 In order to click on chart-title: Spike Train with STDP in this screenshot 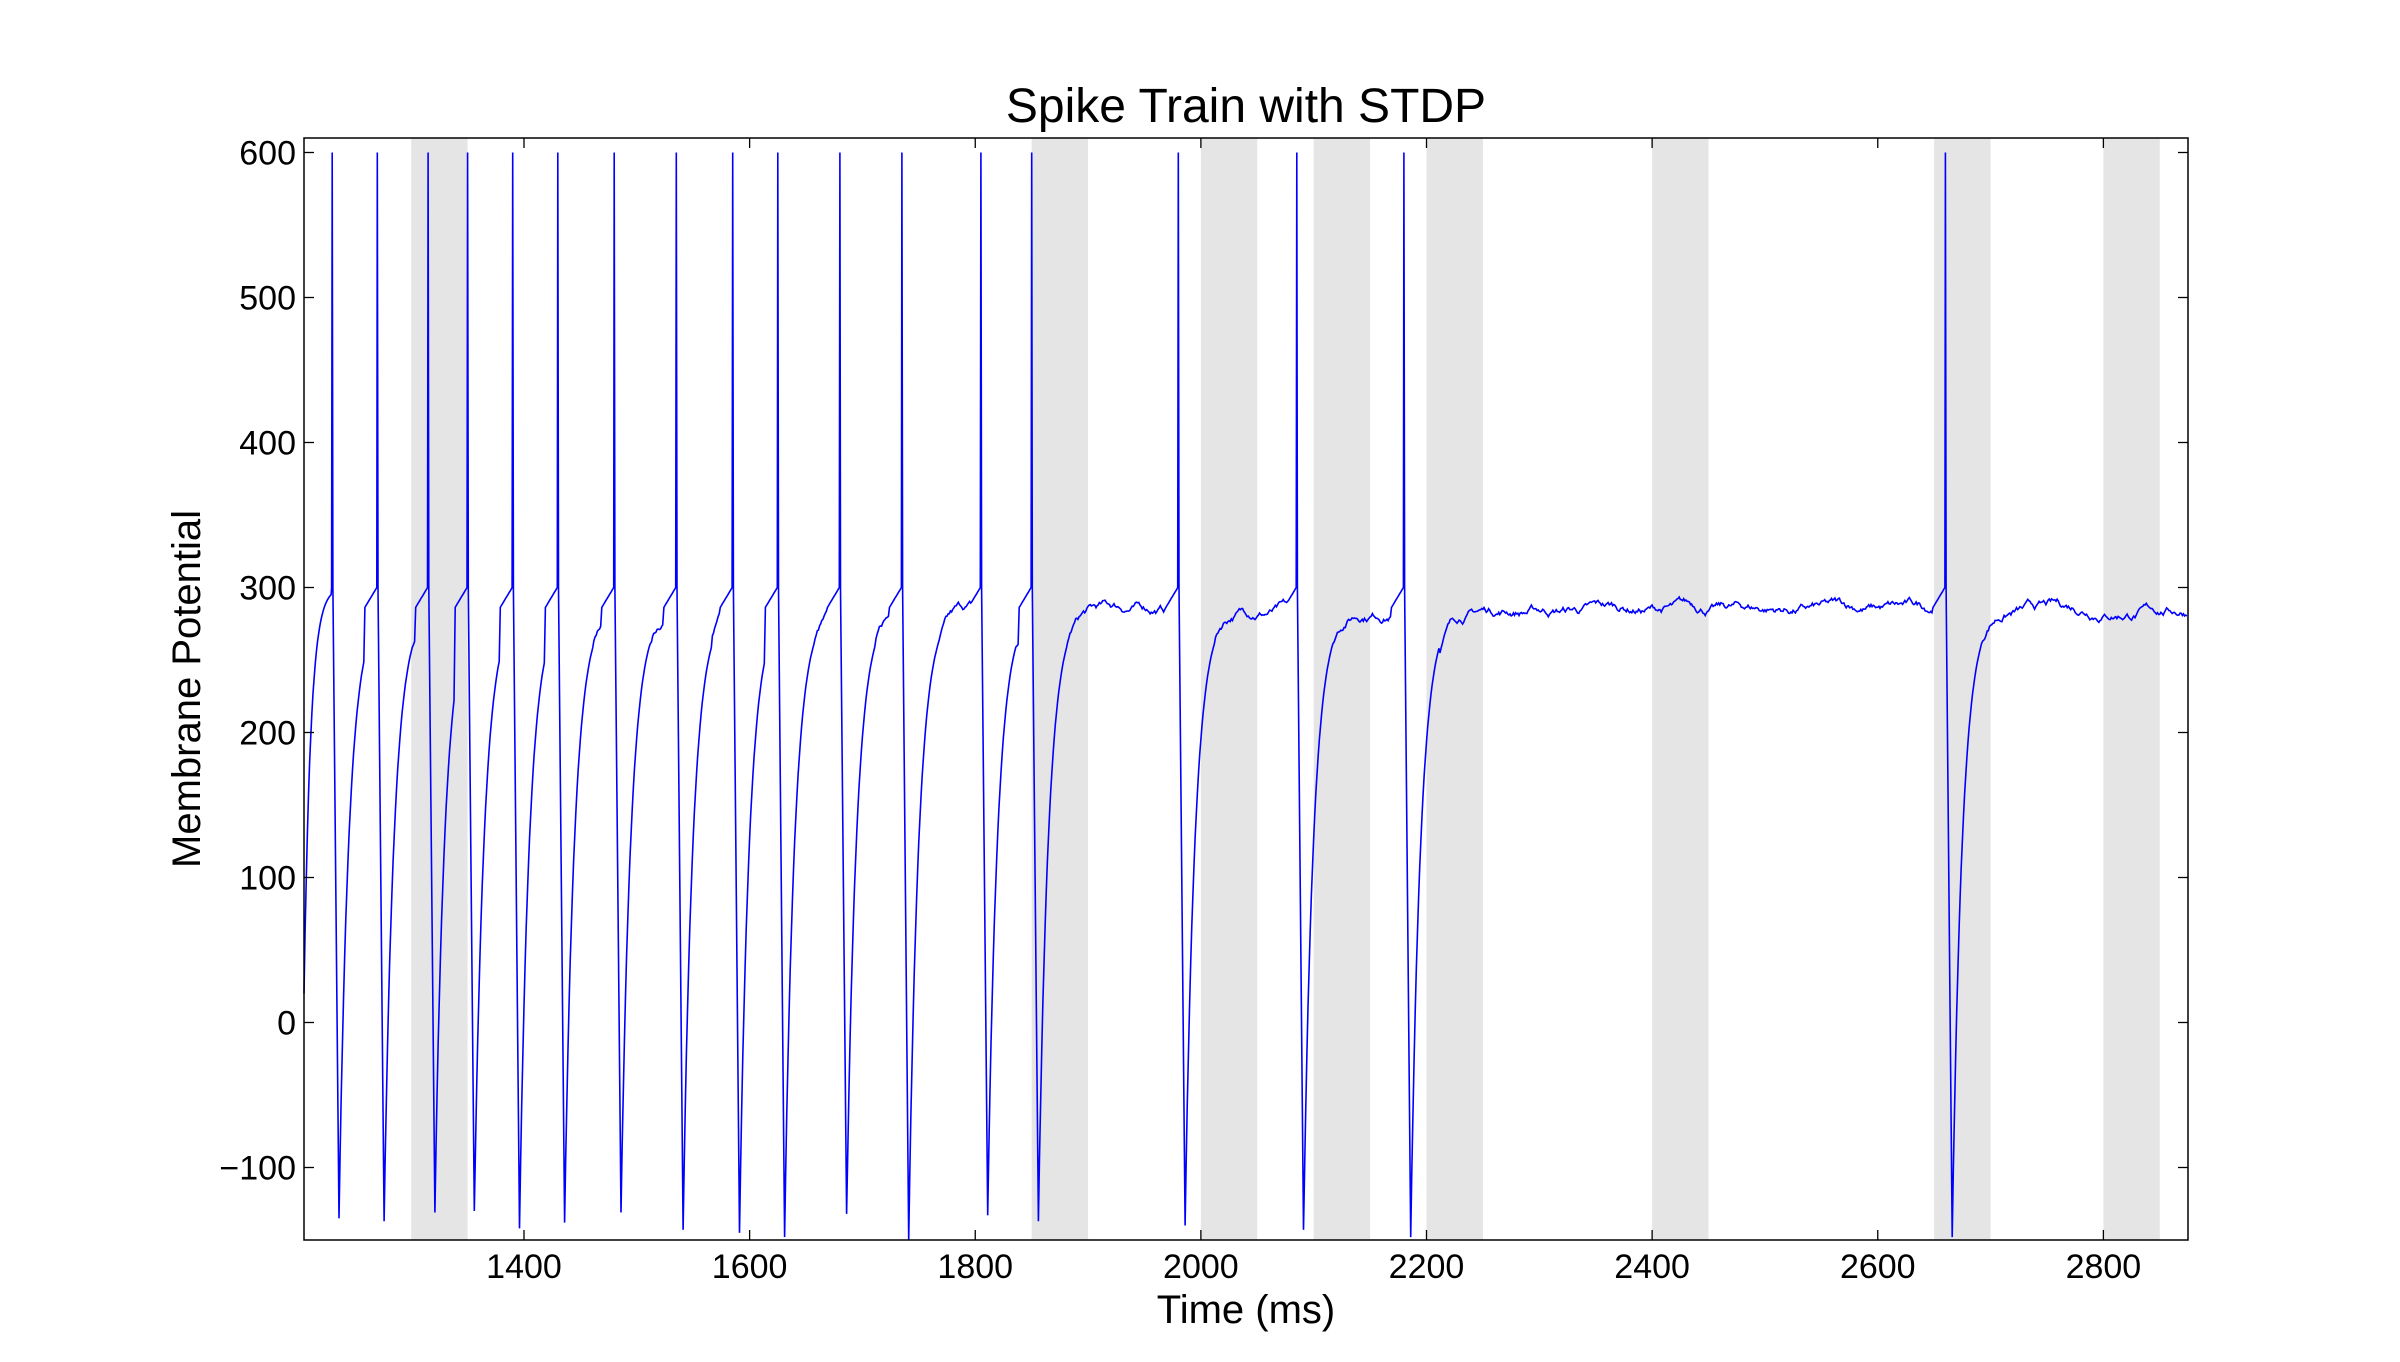, I will do `click(1246, 106)`.